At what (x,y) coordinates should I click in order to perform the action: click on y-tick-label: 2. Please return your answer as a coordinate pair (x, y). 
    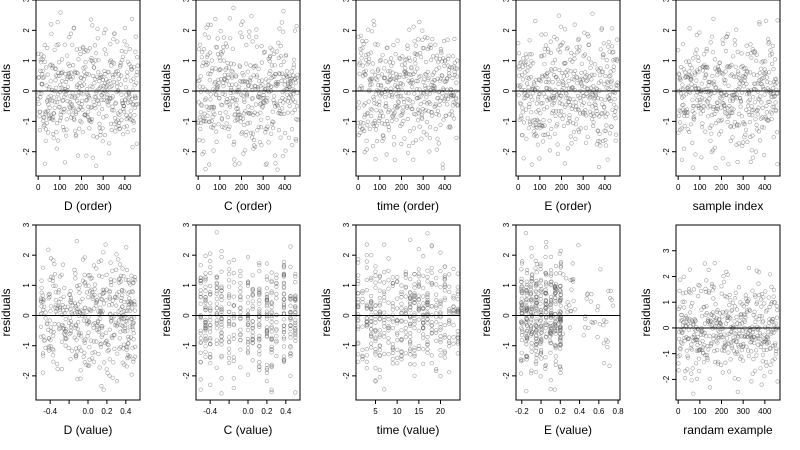
    Looking at the image, I should click on (666, 276).